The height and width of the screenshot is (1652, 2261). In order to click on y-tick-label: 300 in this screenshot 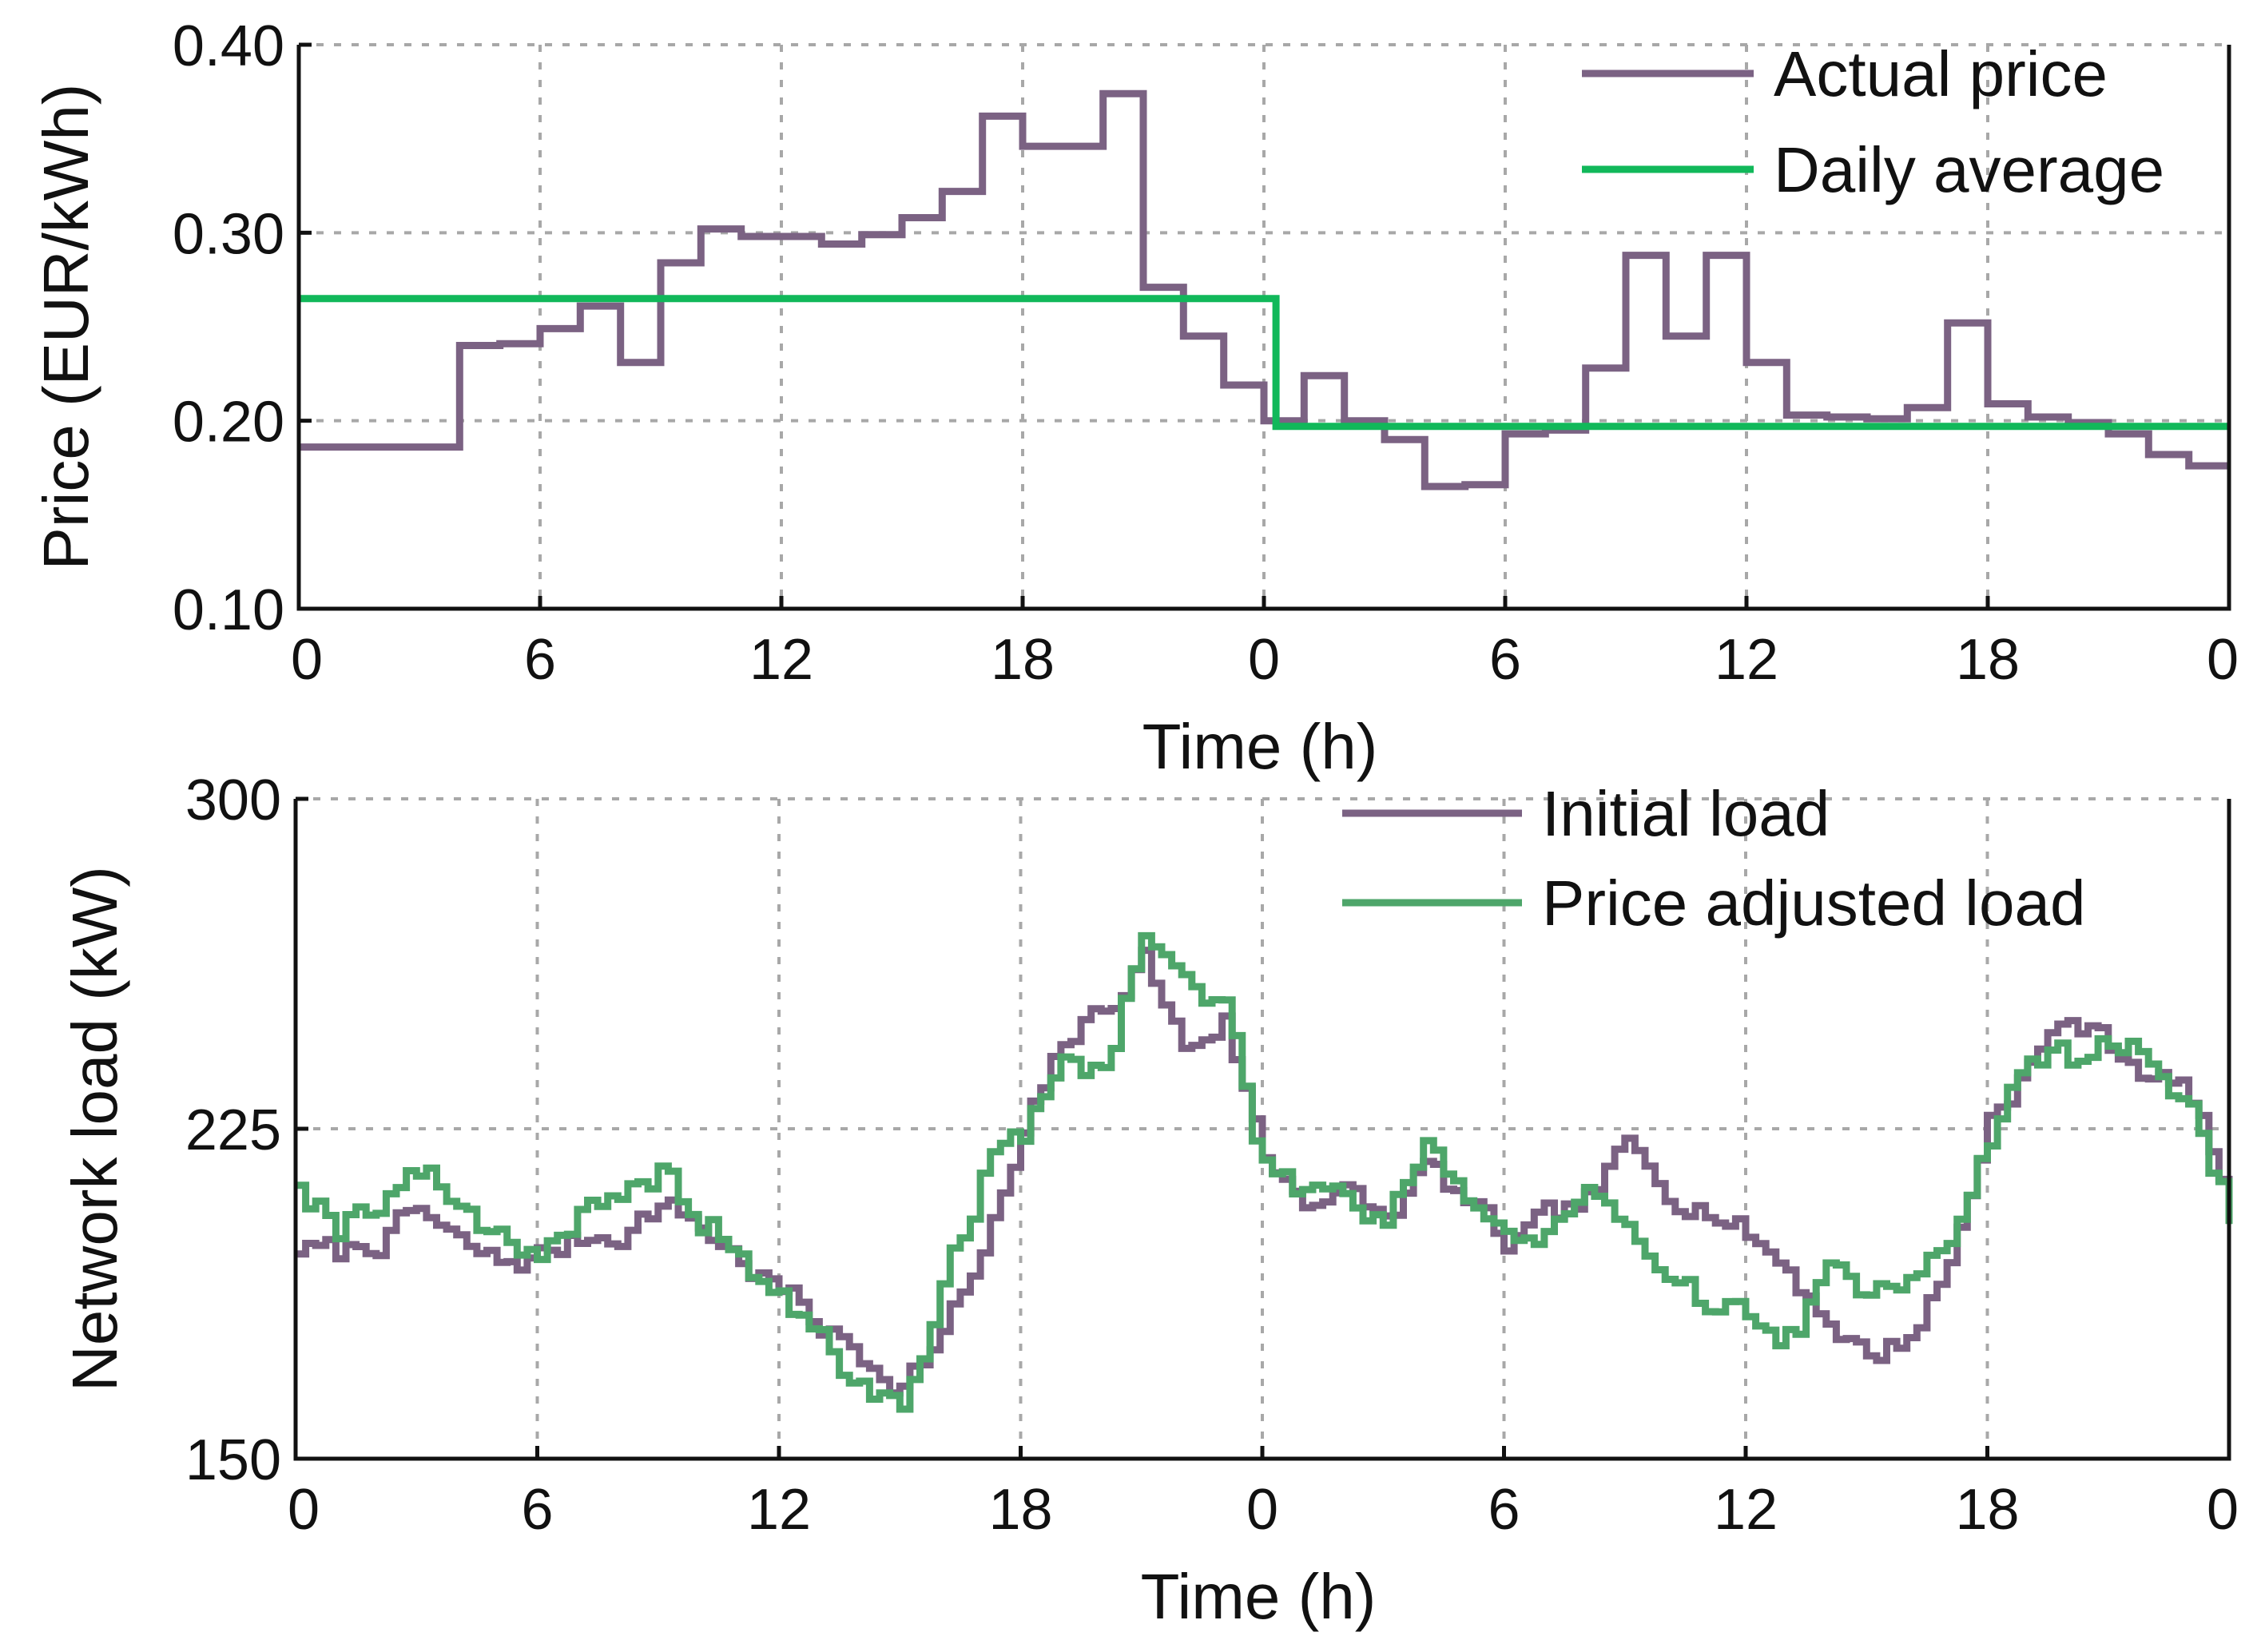, I will do `click(233, 800)`.